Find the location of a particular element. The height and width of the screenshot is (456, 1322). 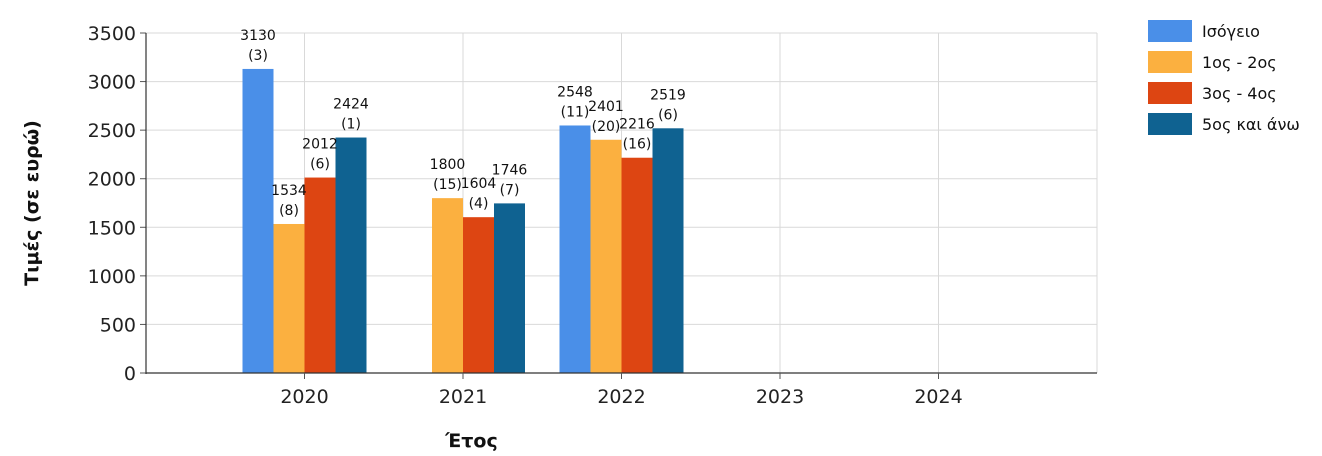

bar-2020-s2 is located at coordinates (320, 275).